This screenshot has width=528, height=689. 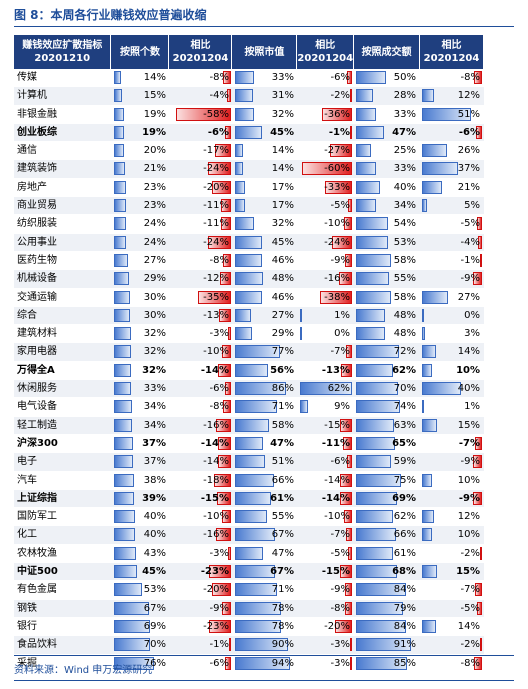 I want to click on cell: 27%, so click(x=141, y=260).